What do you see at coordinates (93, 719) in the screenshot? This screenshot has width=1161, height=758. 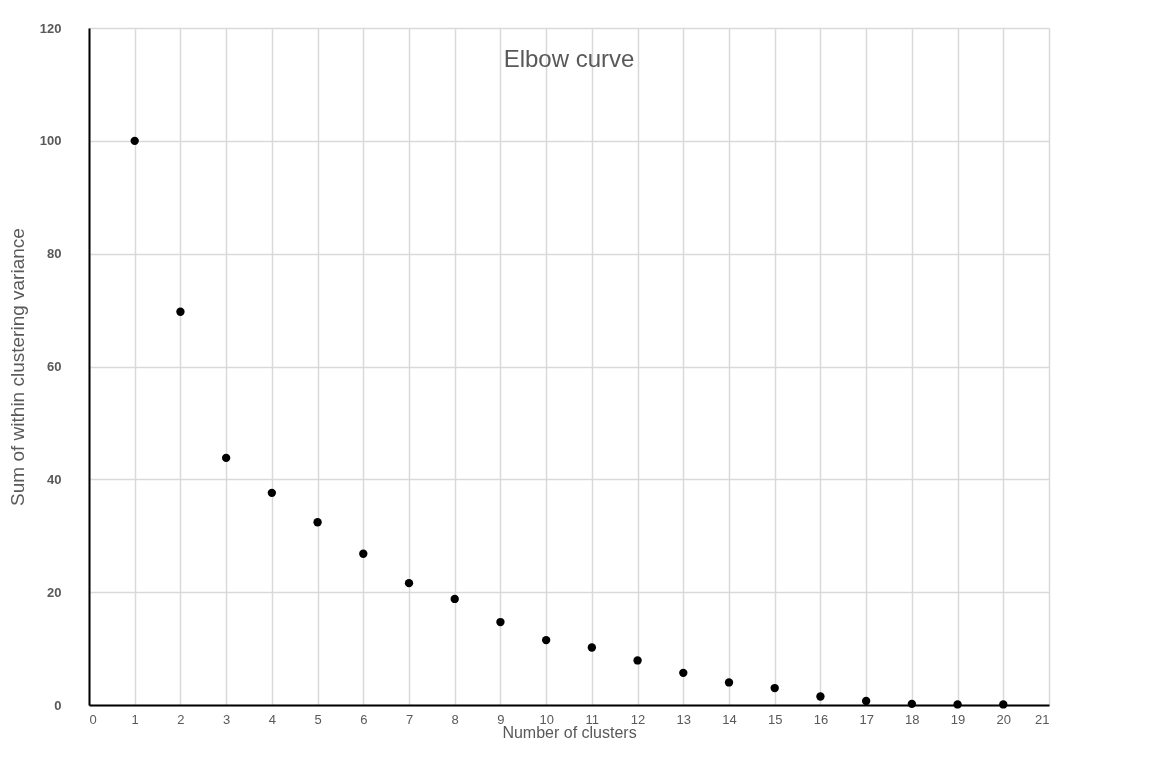 I see `x-tick-label: 0` at bounding box center [93, 719].